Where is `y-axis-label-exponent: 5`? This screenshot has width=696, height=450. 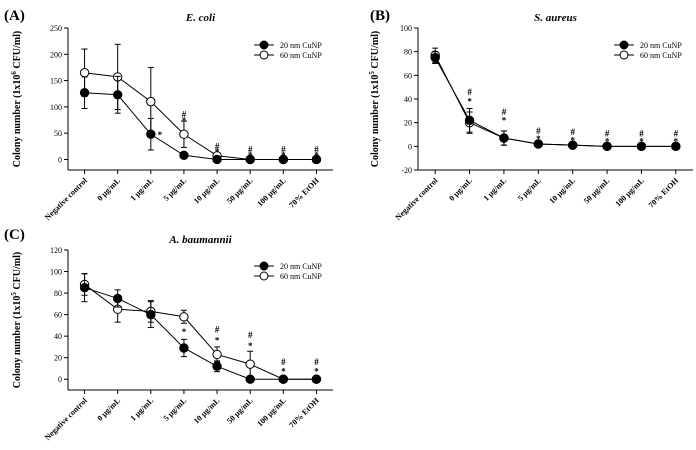 y-axis-label-exponent: 5 is located at coordinates (372, 73).